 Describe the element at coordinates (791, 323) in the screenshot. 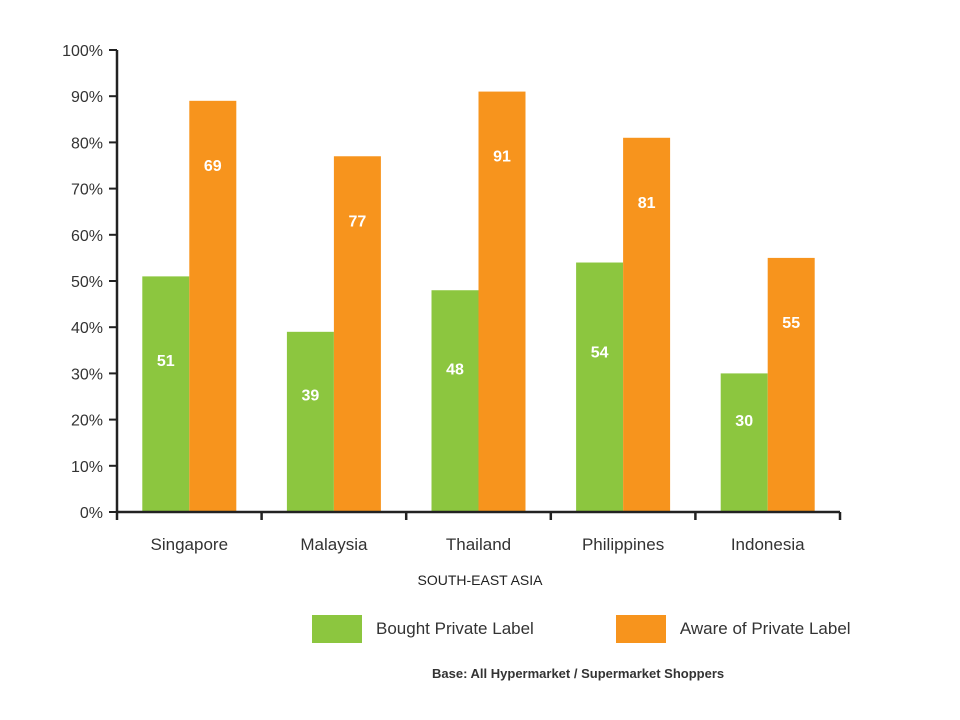

I see `bar-value-label: 55` at that location.